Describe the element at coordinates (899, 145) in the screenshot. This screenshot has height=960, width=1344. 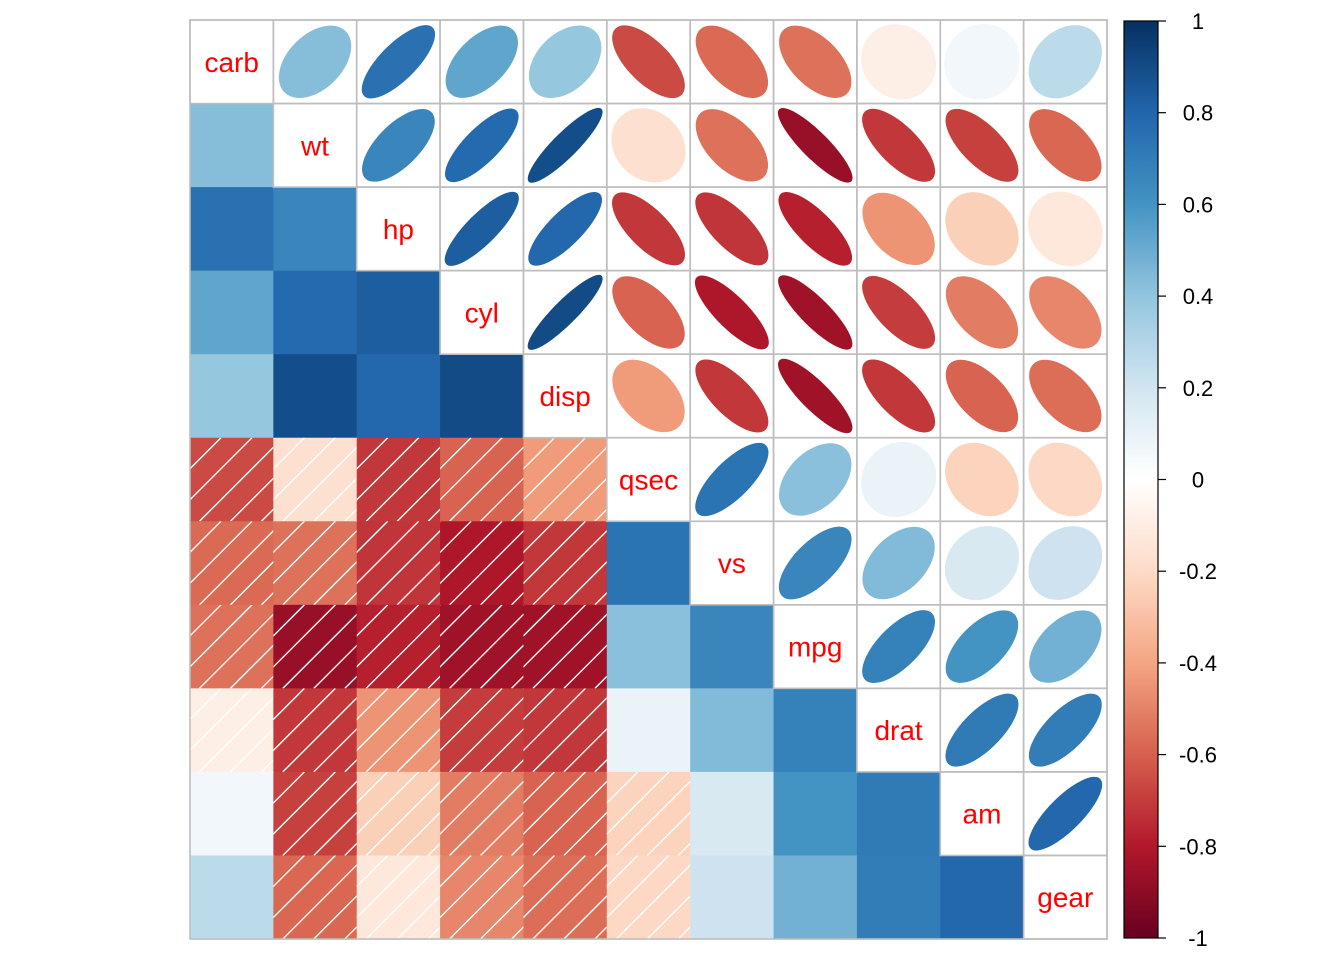
I see `cell-ellipse-wt-drat` at that location.